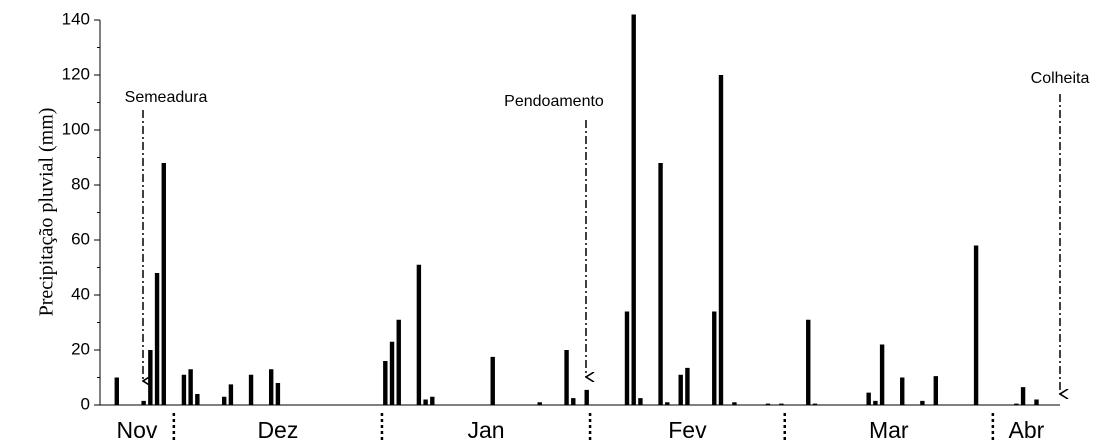 This screenshot has height=445, width=1096. Describe the element at coordinates (1027, 430) in the screenshot. I see `month-label: Abr` at that location.